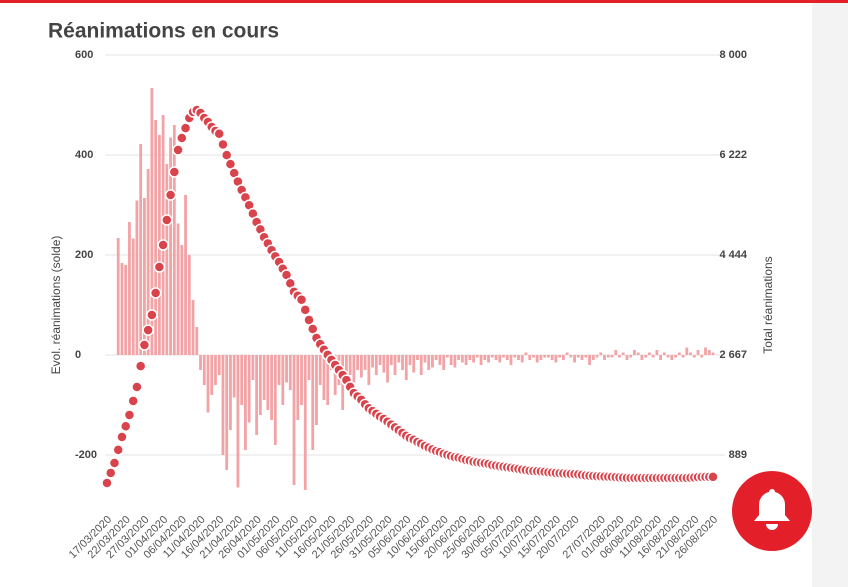 The image size is (848, 587). I want to click on notification-button, so click(772, 511).